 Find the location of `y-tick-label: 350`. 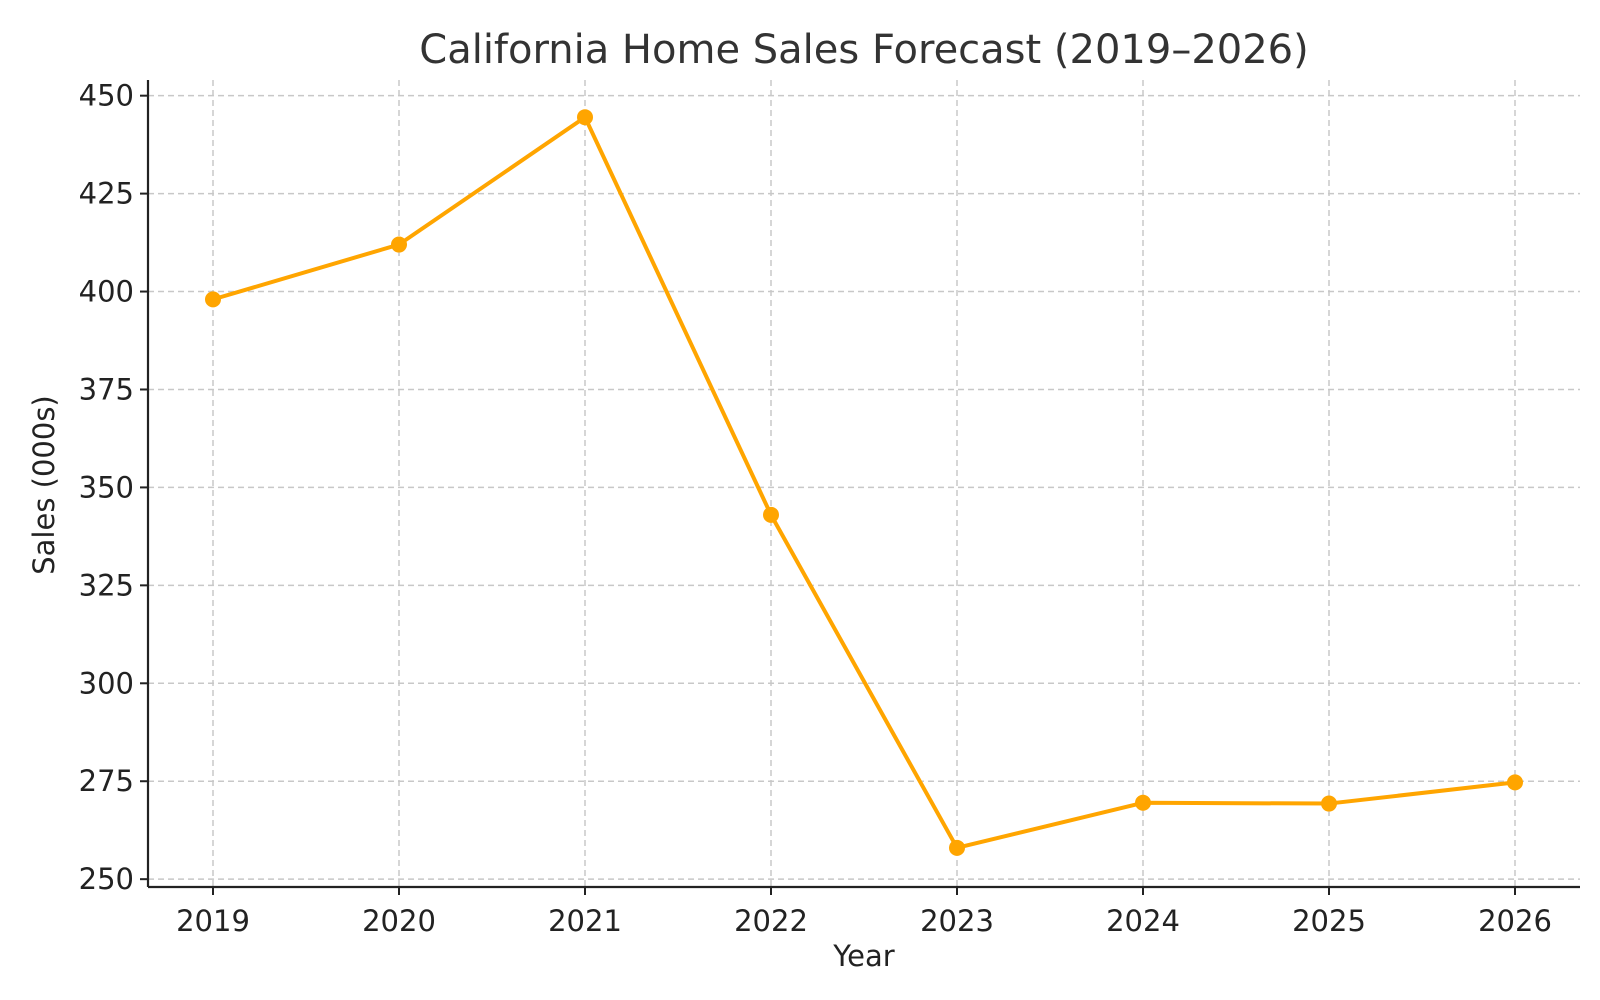

y-tick-label: 350 is located at coordinates (106, 487).